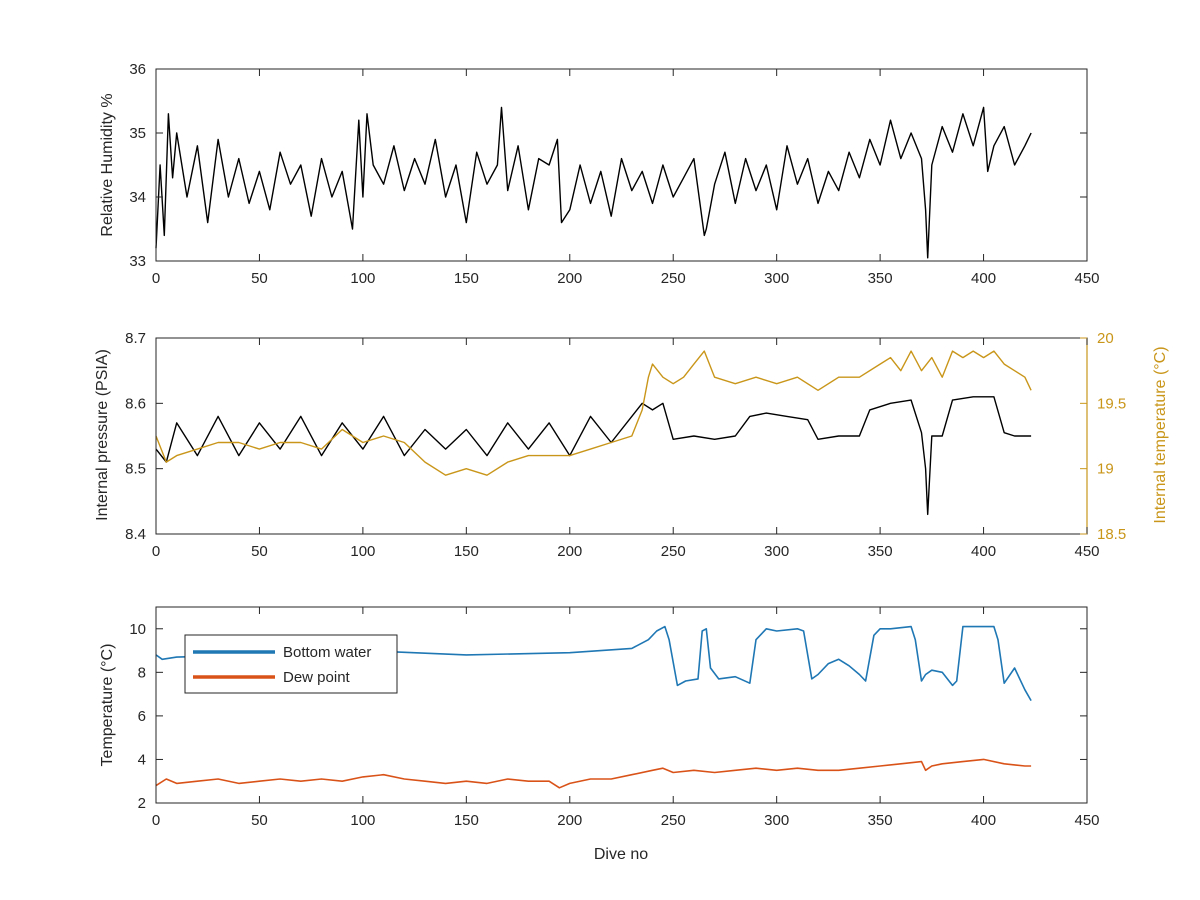  Describe the element at coordinates (880, 278) in the screenshot. I see `panel-1-xtick-label: 350` at that location.